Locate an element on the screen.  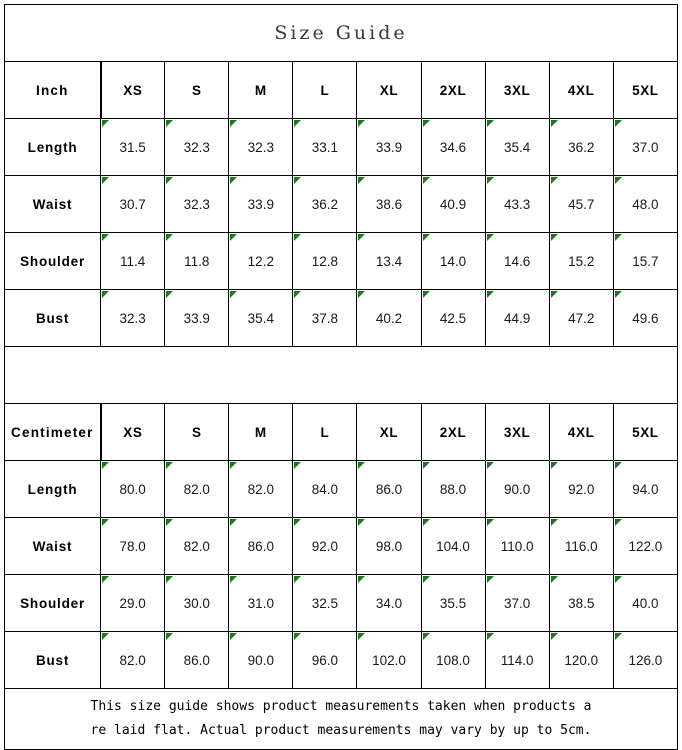
page-title: Size Guide is located at coordinates (341, 33).